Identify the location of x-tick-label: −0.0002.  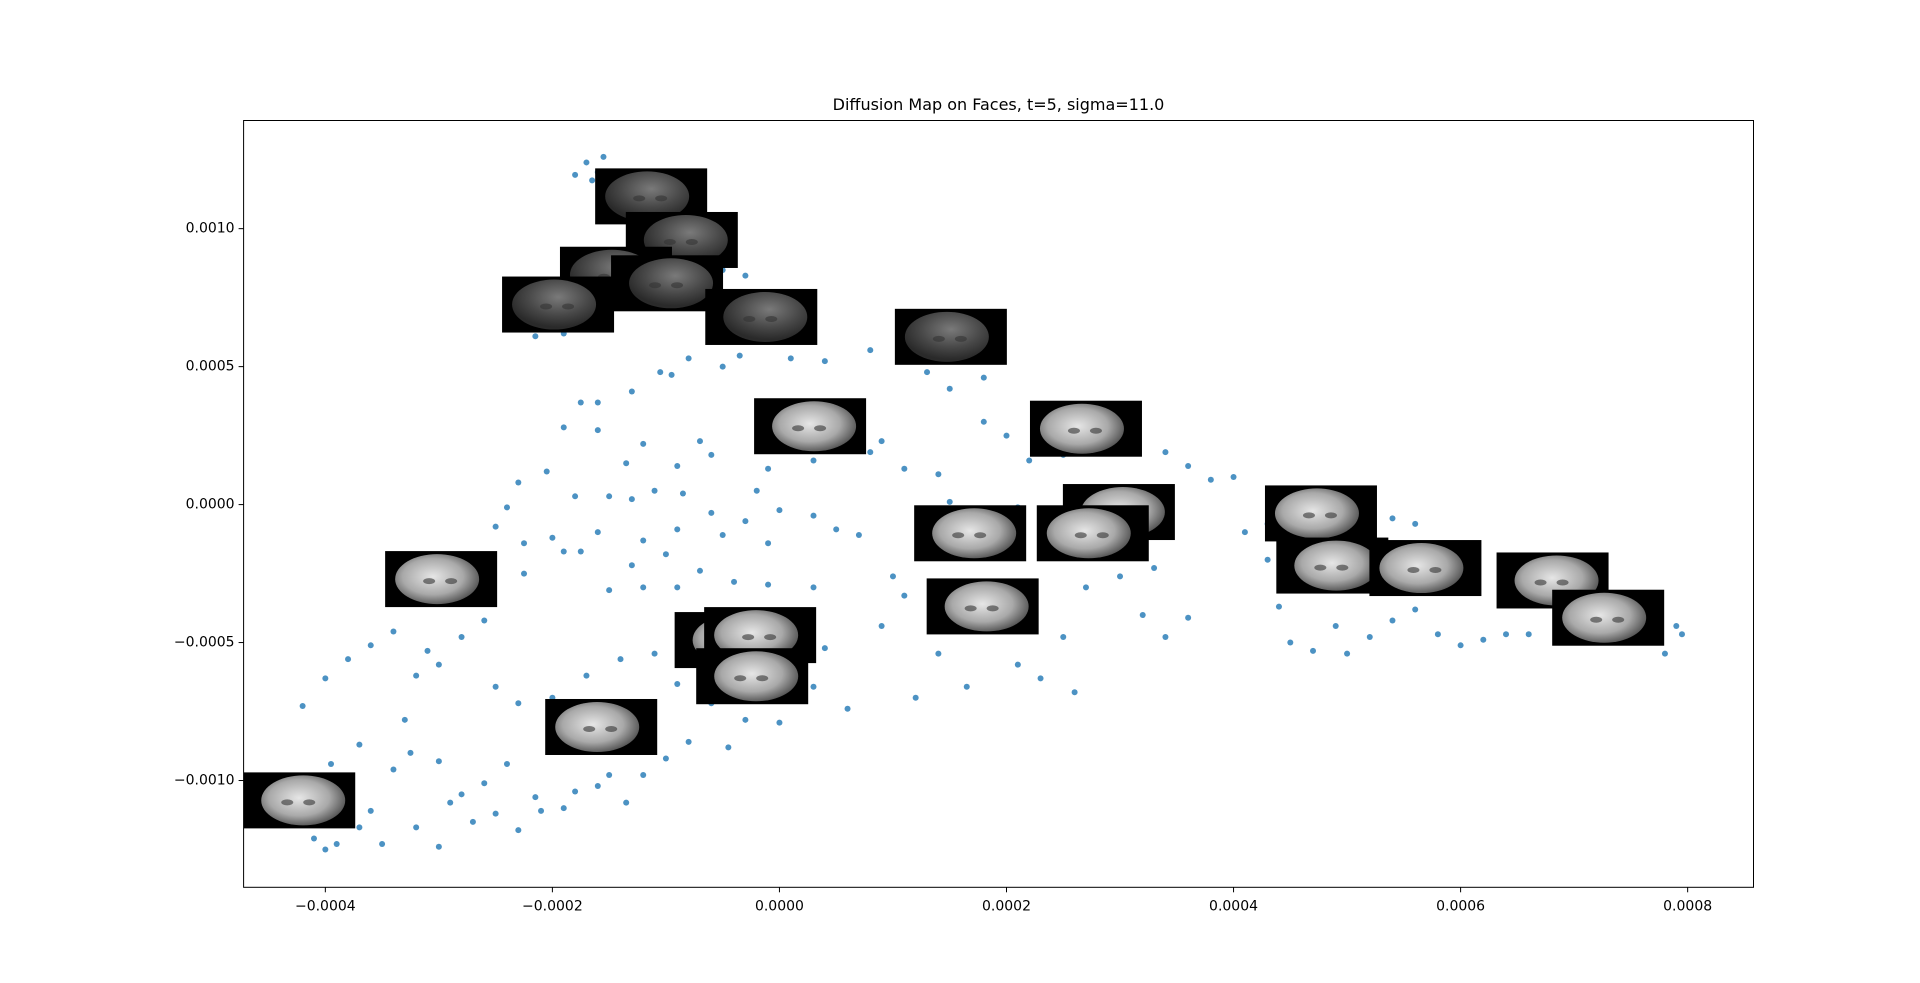
(552, 906).